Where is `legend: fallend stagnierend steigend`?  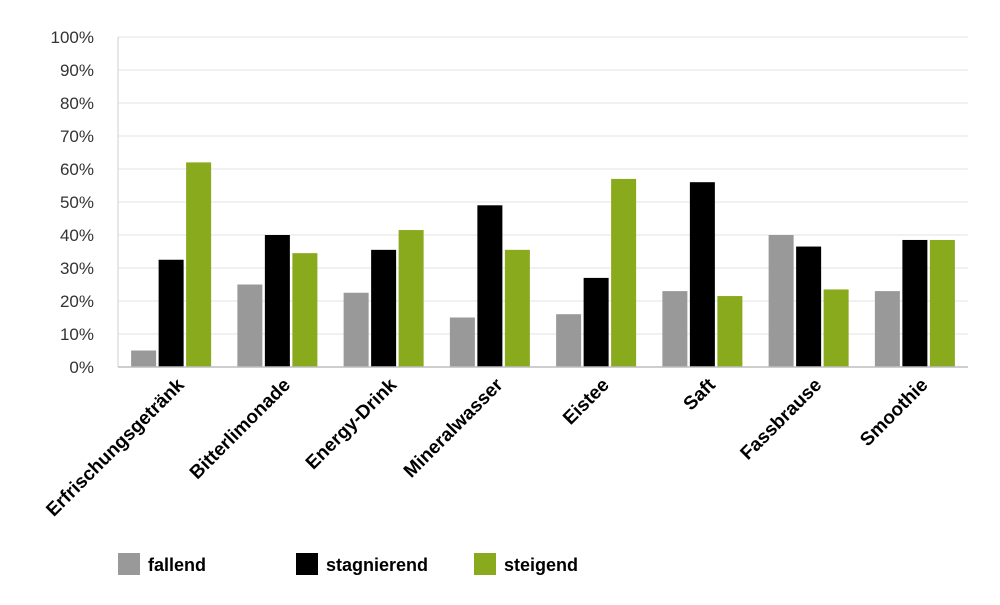 legend: fallend stagnierend steigend is located at coordinates (348, 564).